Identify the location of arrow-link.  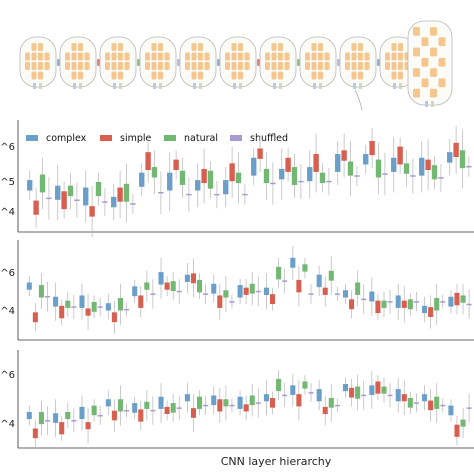
(358, 100).